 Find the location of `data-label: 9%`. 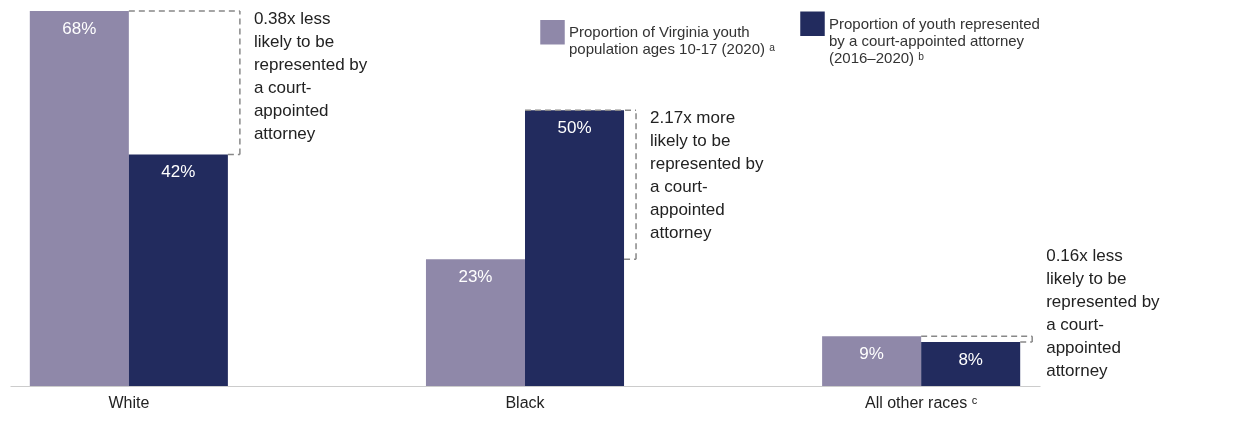

data-label: 9% is located at coordinates (871, 354).